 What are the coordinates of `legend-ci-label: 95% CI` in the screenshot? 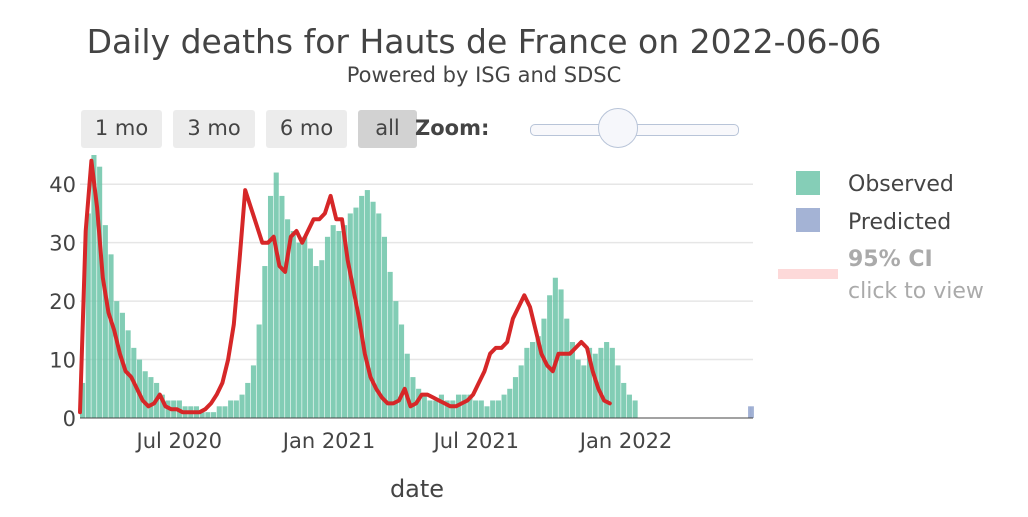 It's located at (890, 259).